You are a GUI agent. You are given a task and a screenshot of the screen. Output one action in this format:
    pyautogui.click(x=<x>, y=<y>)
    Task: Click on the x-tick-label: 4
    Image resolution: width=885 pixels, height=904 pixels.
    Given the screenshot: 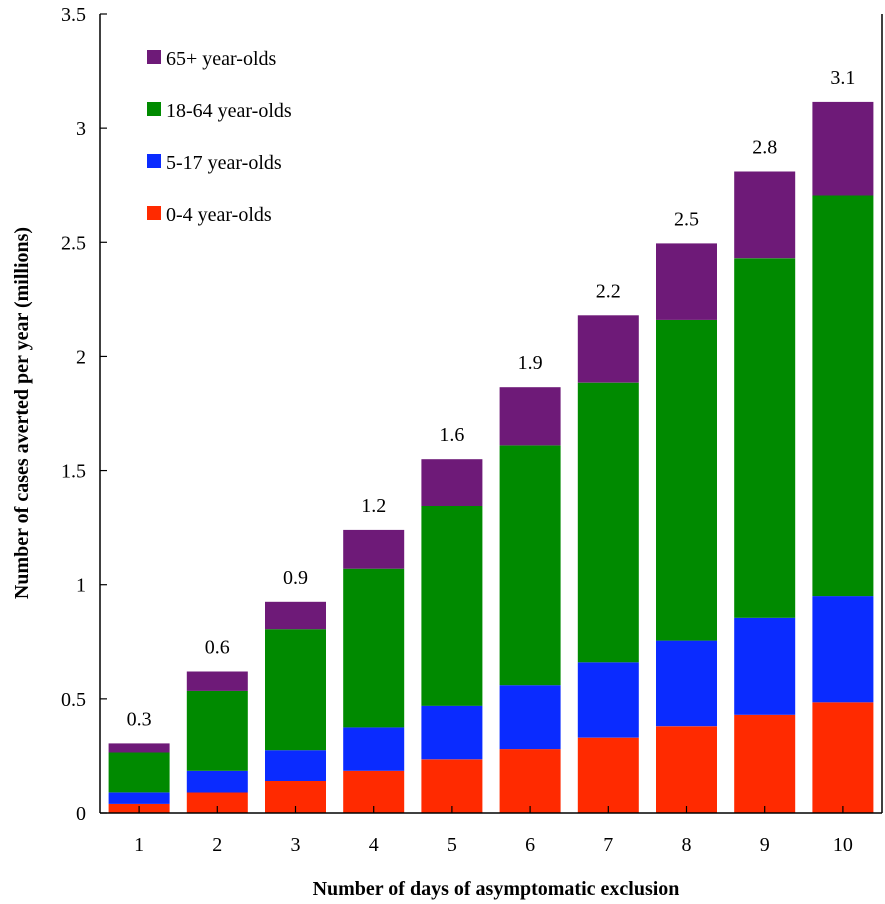 What is the action you would take?
    pyautogui.click(x=374, y=845)
    